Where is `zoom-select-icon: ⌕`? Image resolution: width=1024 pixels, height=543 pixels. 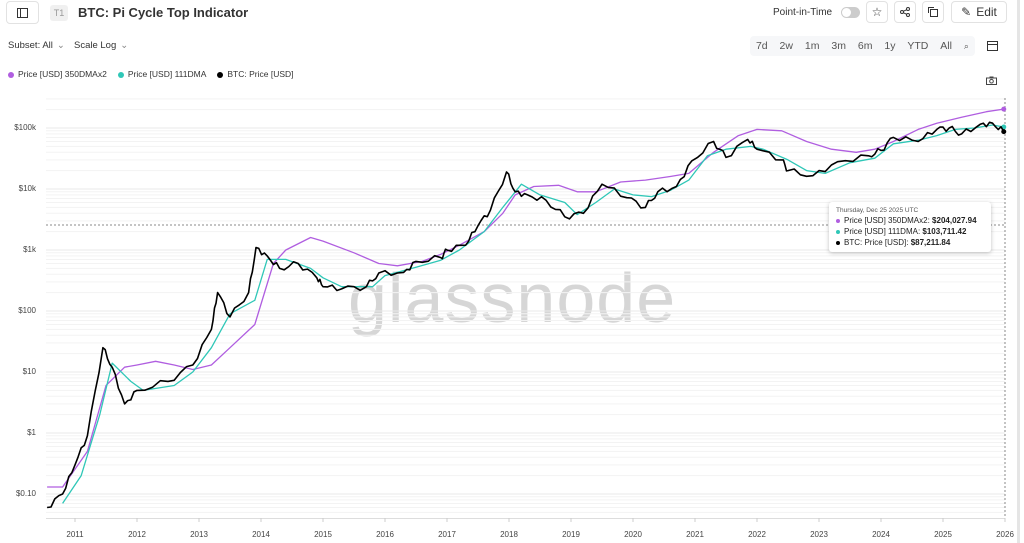
zoom-select-icon: ⌕ is located at coordinates (966, 45).